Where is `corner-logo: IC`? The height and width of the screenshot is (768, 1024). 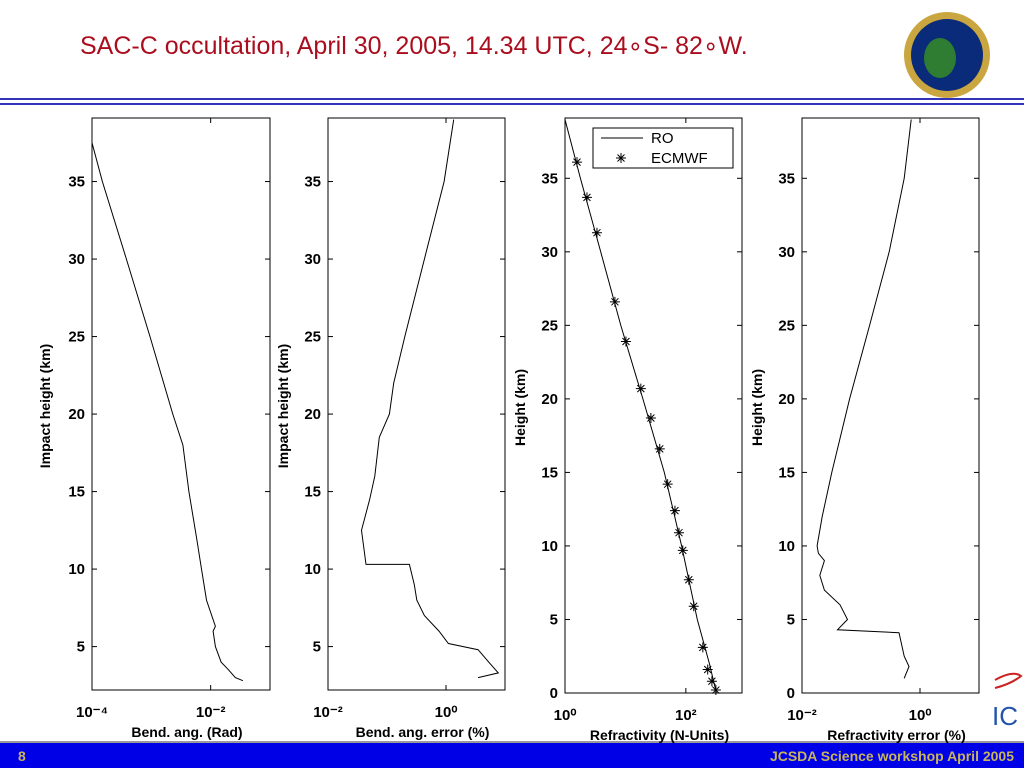
corner-logo: IC is located at coordinates (1007, 701).